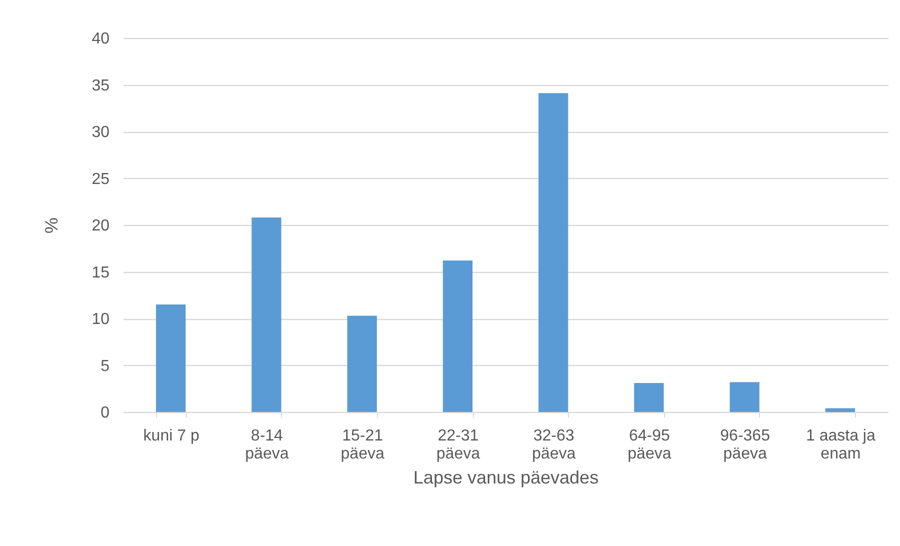 This screenshot has width=900, height=546. Describe the element at coordinates (745, 445) in the screenshot. I see `x-tick-label: 96-365 päeva` at that location.